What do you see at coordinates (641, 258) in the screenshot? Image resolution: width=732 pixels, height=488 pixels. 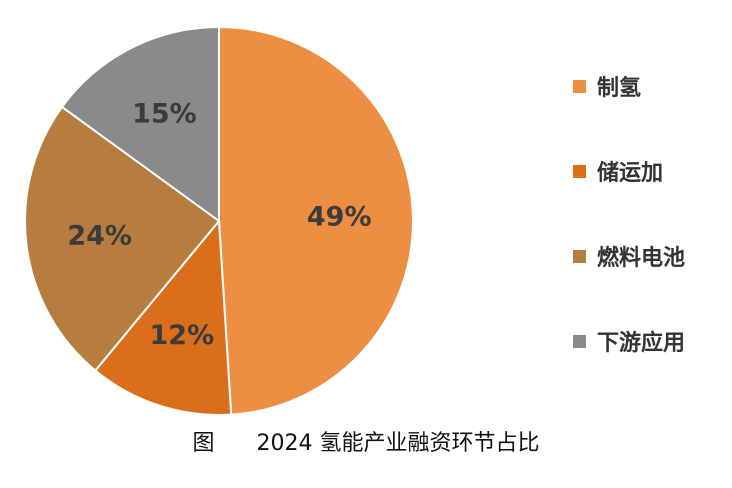 I see `legend-label-2: 燃料电池` at bounding box center [641, 258].